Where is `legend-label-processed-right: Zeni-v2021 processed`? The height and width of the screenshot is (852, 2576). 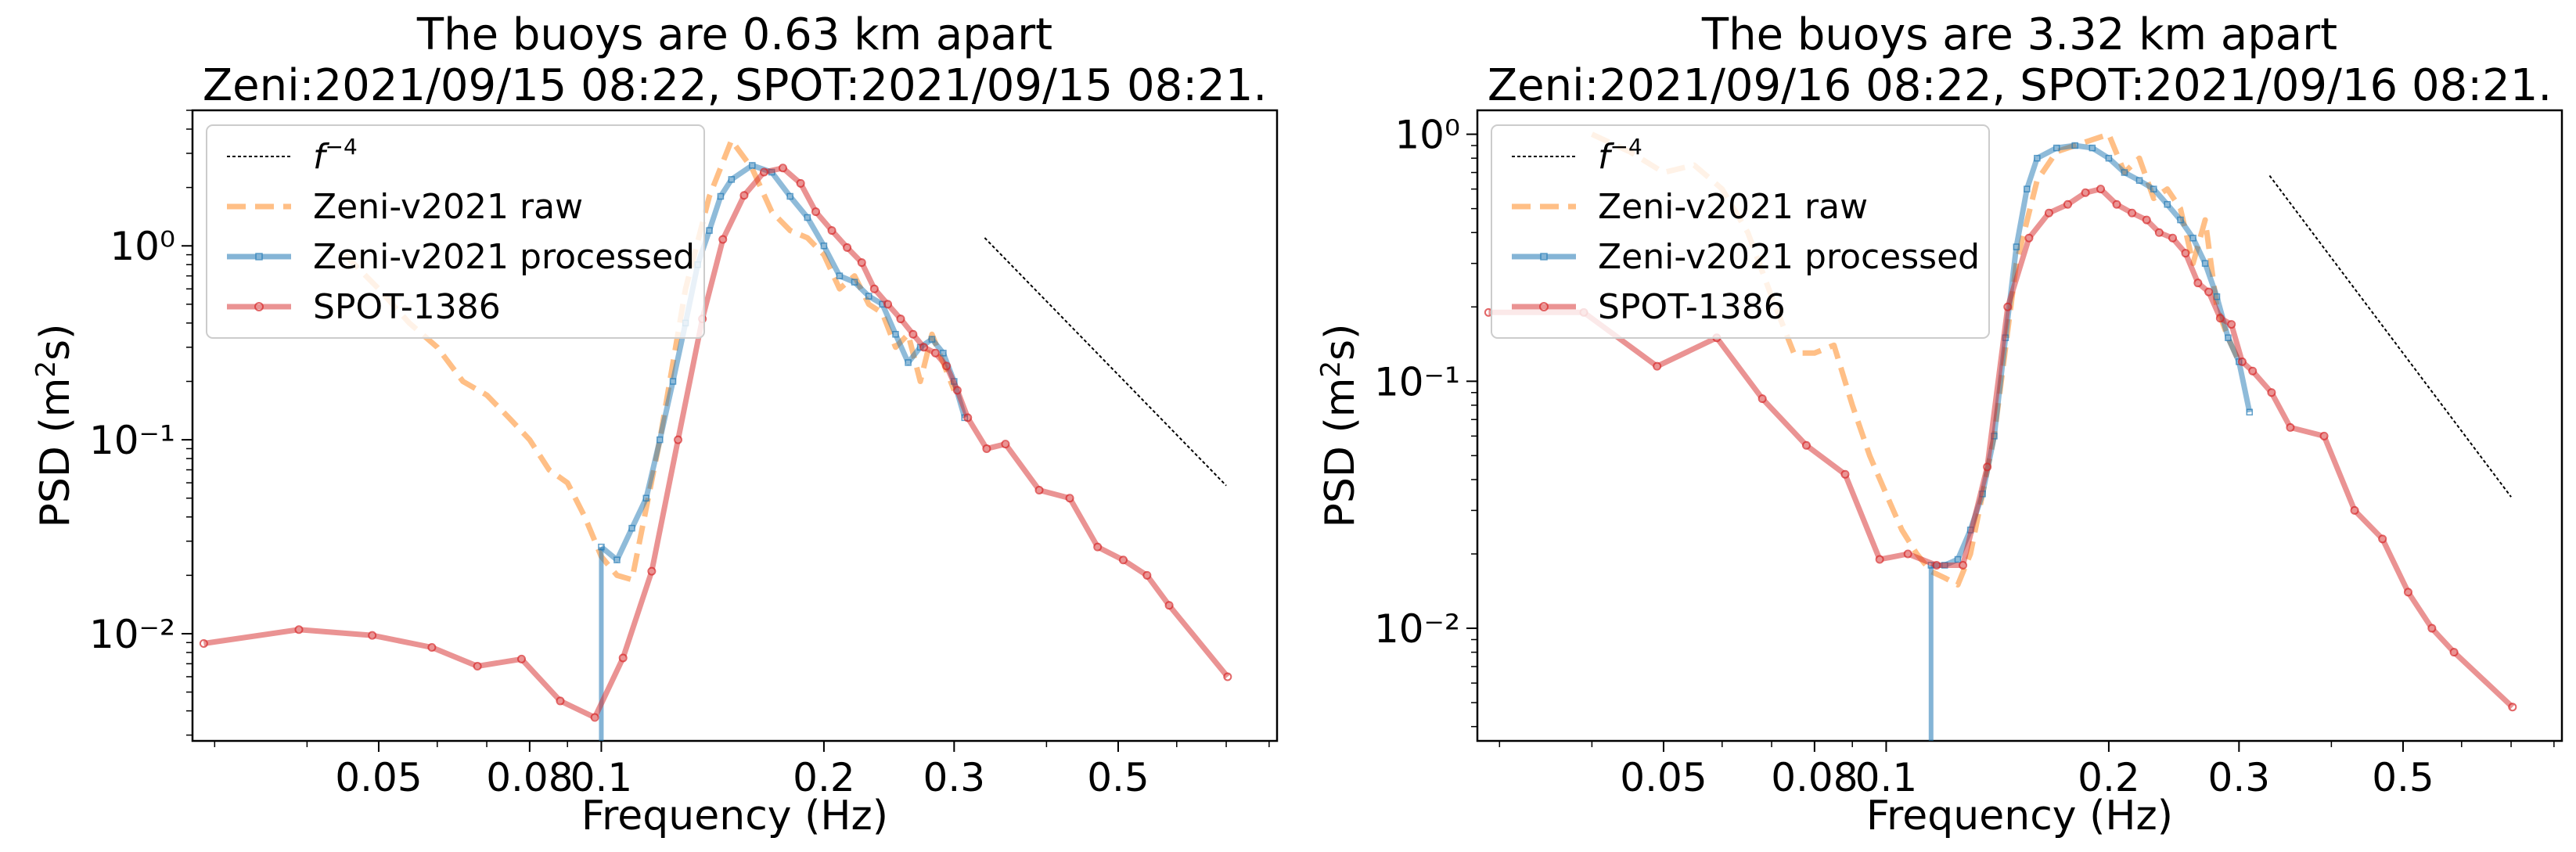
legend-label-processed-right: Zeni-v2021 processed is located at coordinates (1789, 257).